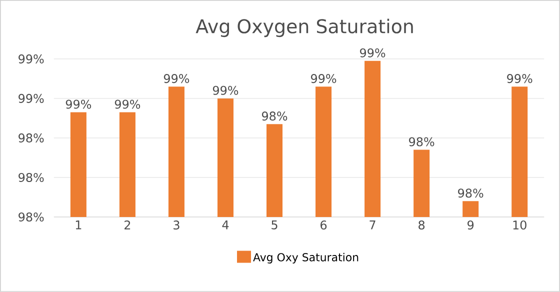 Image resolution: width=560 pixels, height=292 pixels. What do you see at coordinates (323, 225) in the screenshot?
I see `x-tick-label: 6` at bounding box center [323, 225].